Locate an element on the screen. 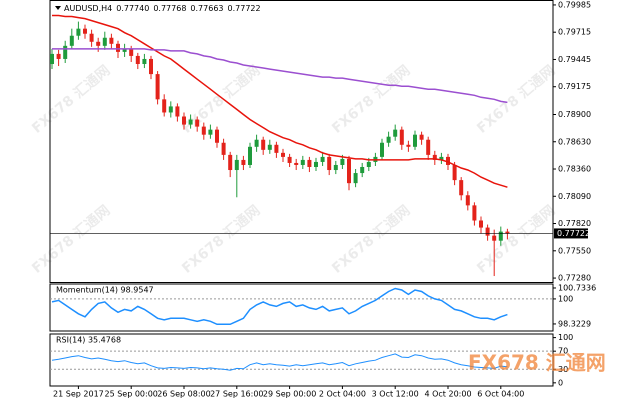  ohlc-value: 0.77663 is located at coordinates (206, 8).